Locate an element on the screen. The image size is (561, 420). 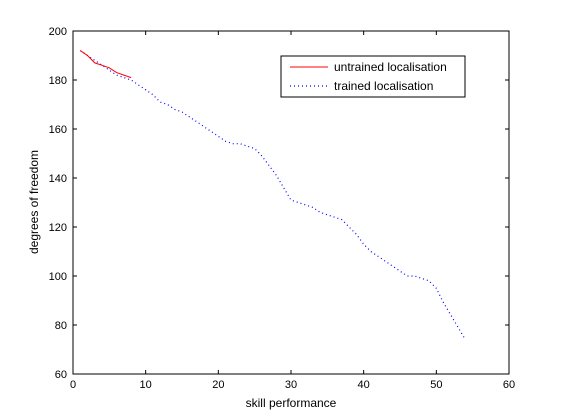
x-axis-label: skill performance is located at coordinates (291, 403).